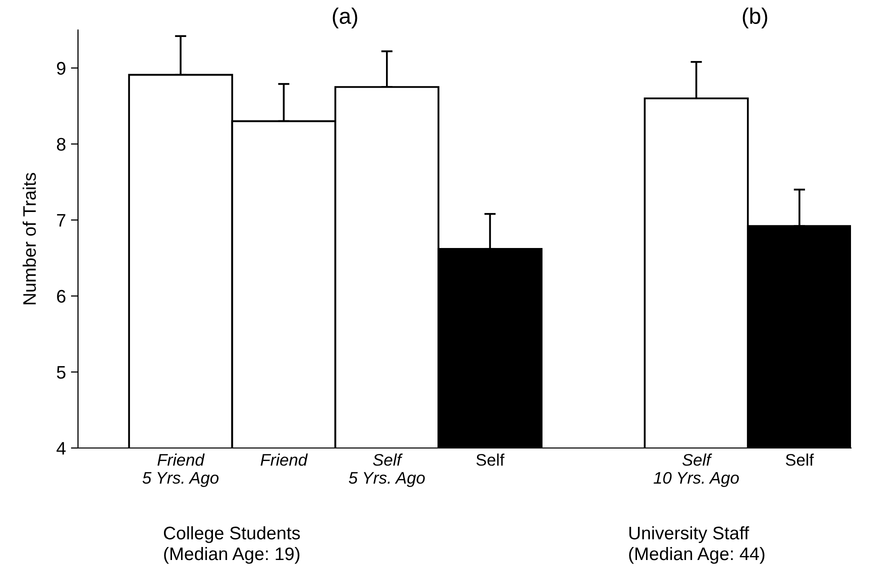  What do you see at coordinates (386, 471) in the screenshot?
I see `x-tick-label: Self 5 Yrs. Ago` at bounding box center [386, 471].